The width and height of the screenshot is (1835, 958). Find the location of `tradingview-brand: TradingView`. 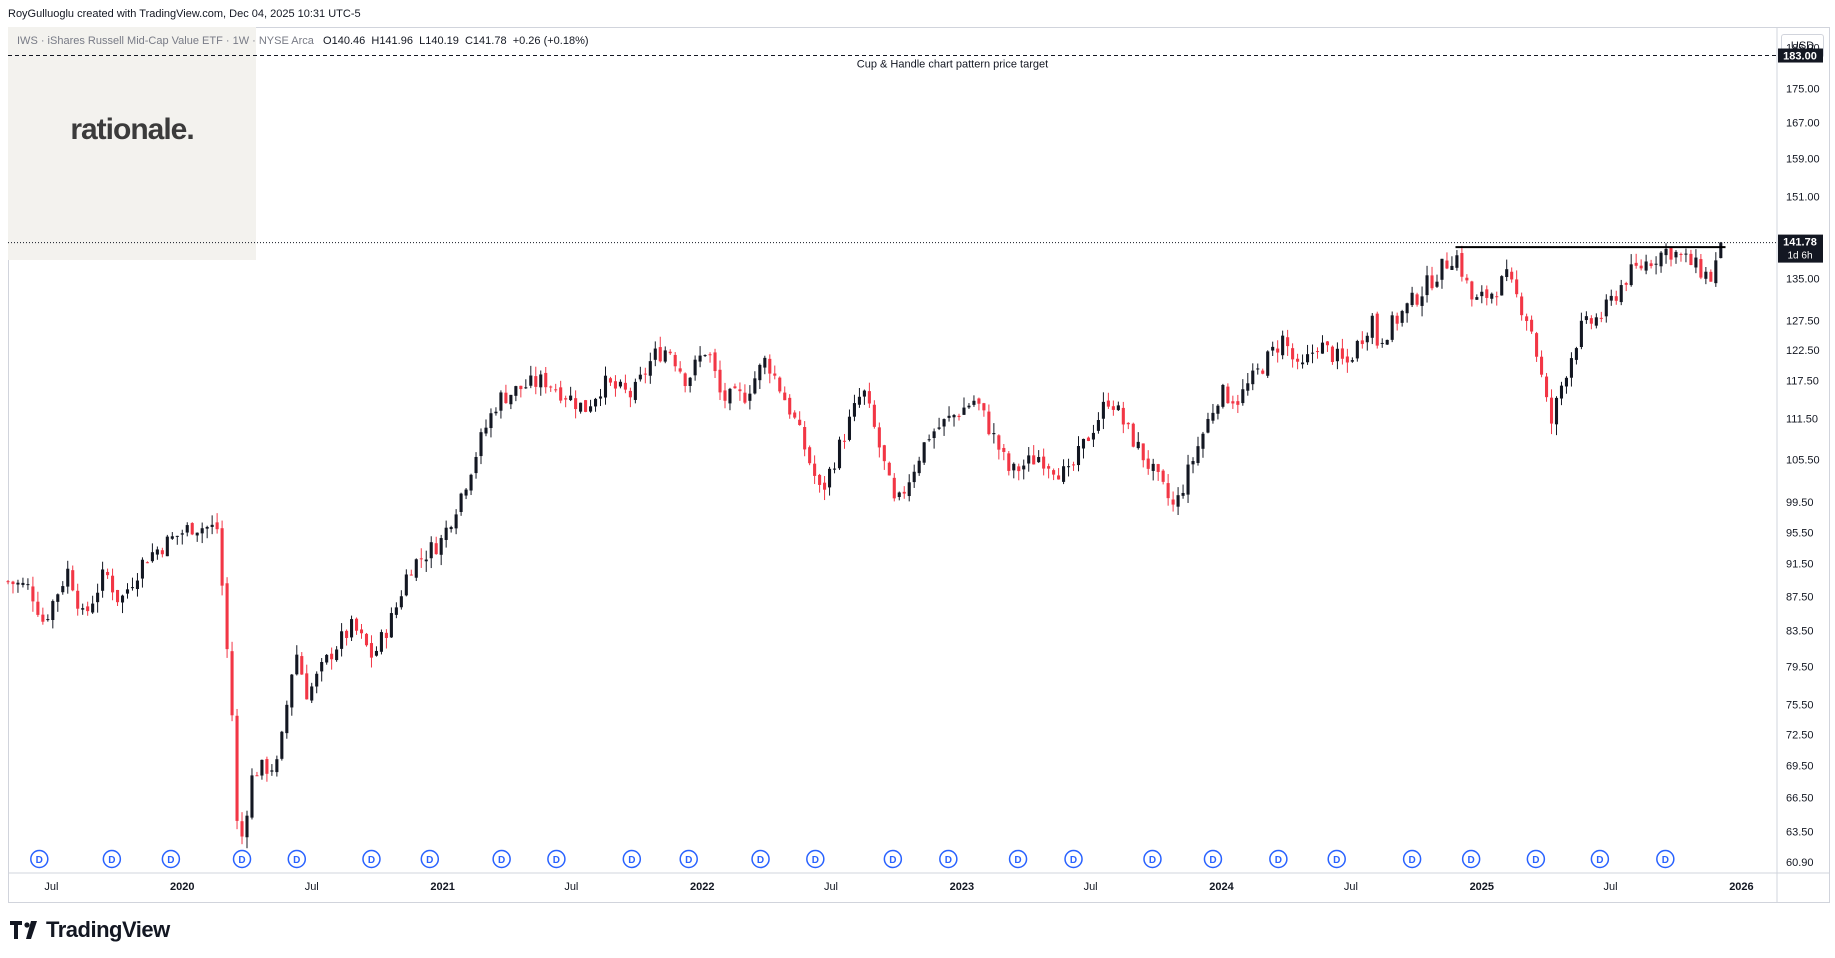

tradingview-brand: TradingView is located at coordinates (108, 929).